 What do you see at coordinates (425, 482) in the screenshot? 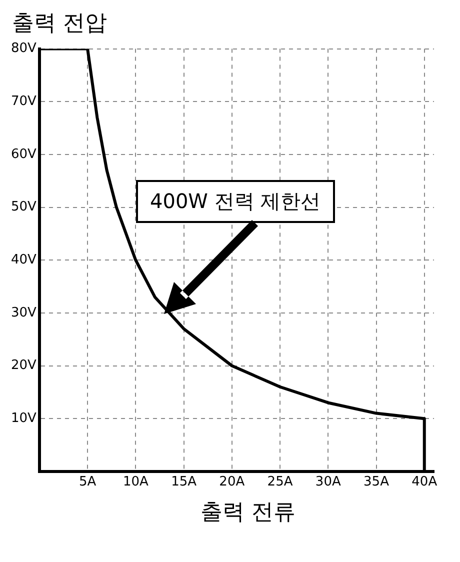
I see `x-tick-label: 40A` at bounding box center [425, 482].